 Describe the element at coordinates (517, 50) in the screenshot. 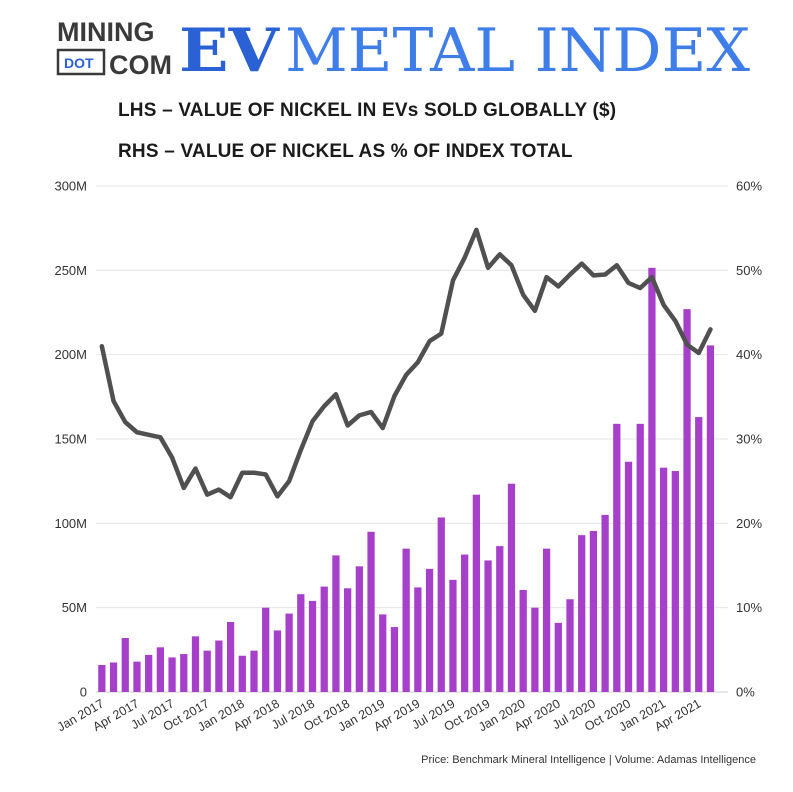

I see `logo-metal-index-text: METAL INDEX` at that location.